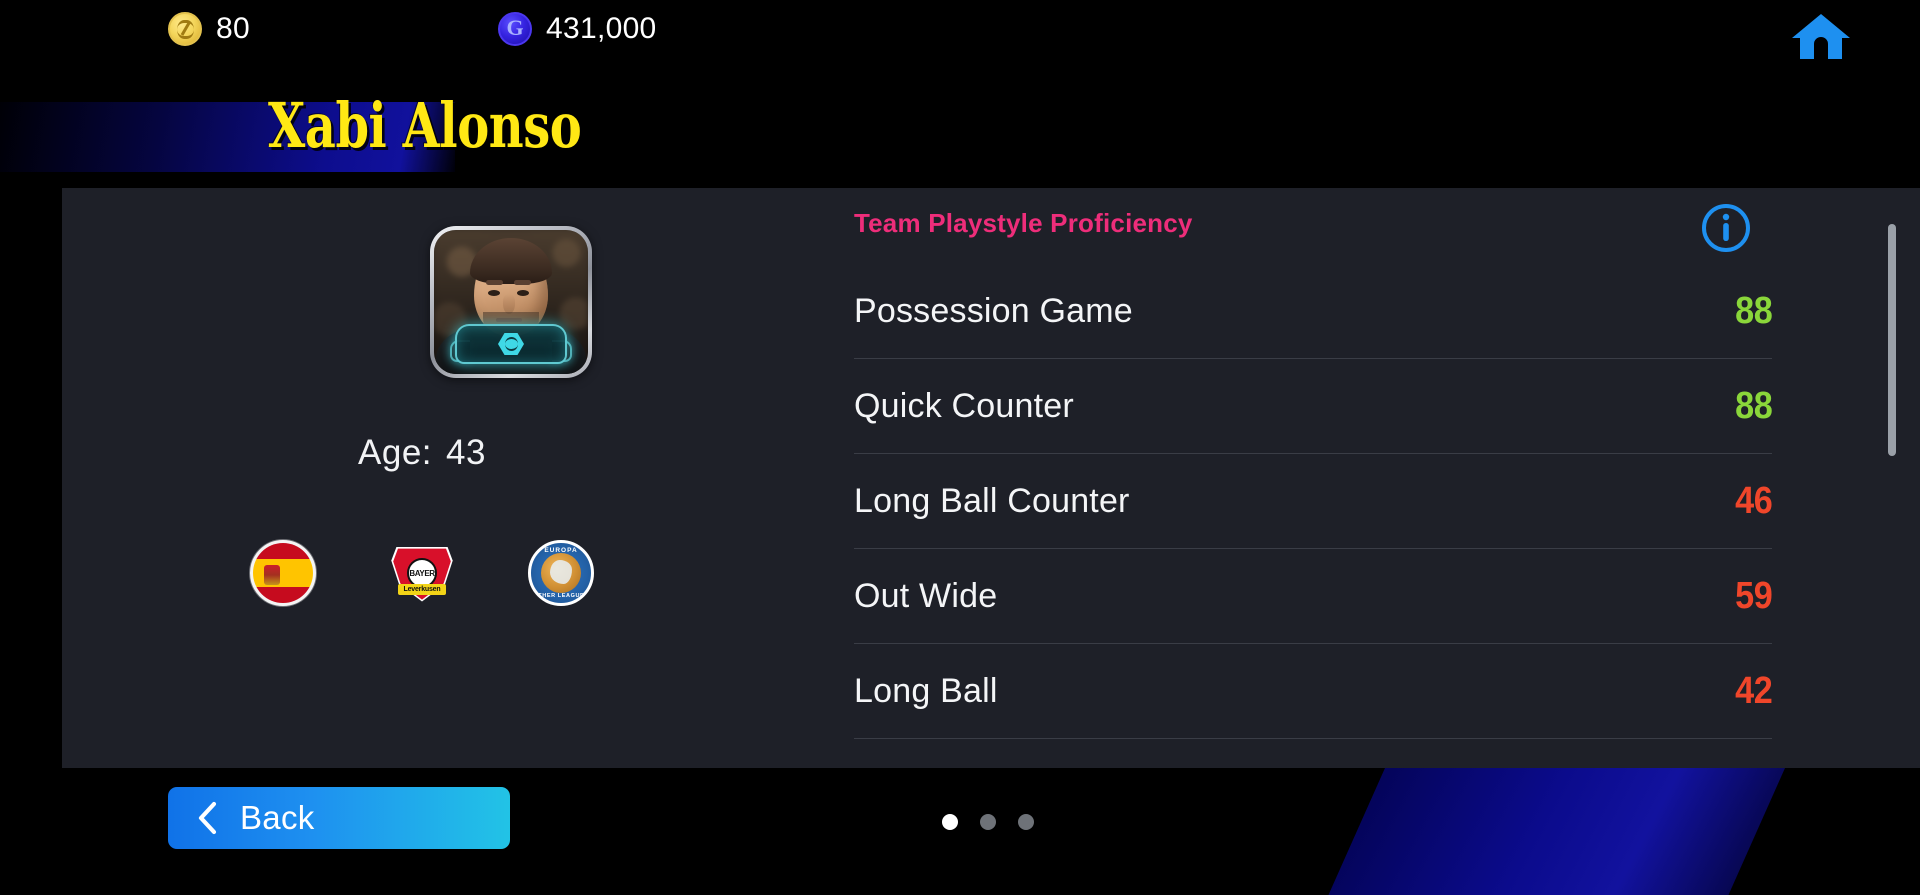 The height and width of the screenshot is (895, 1920). I want to click on player-age: Age: 43, so click(422, 453).